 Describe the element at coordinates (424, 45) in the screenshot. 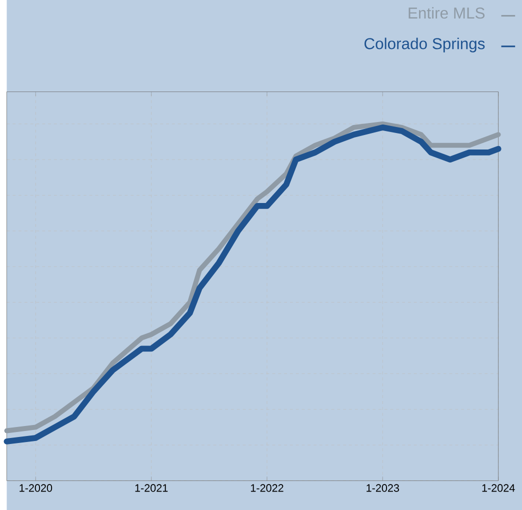

I see `legend-label: Colorado Springs` at that location.